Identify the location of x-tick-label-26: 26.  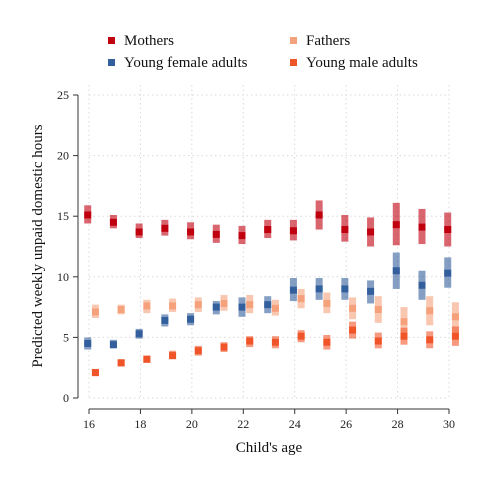
(346, 424).